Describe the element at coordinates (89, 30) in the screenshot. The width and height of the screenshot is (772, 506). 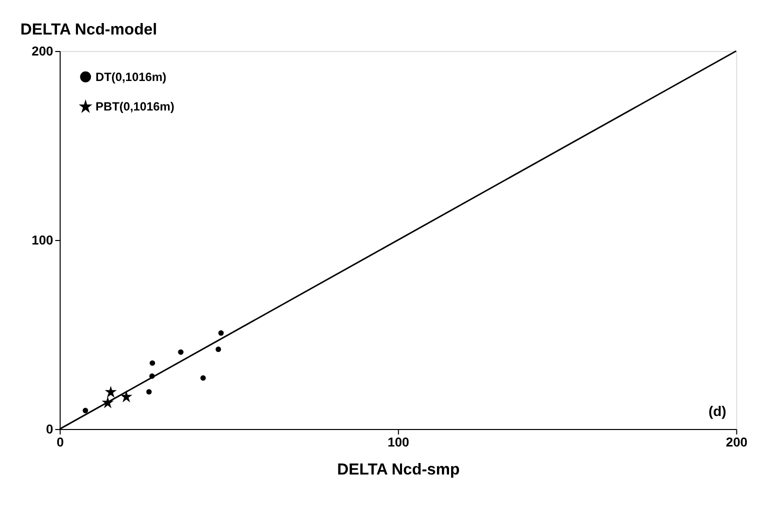
I see `y-axis-title: DELTA Ncd-model` at that location.